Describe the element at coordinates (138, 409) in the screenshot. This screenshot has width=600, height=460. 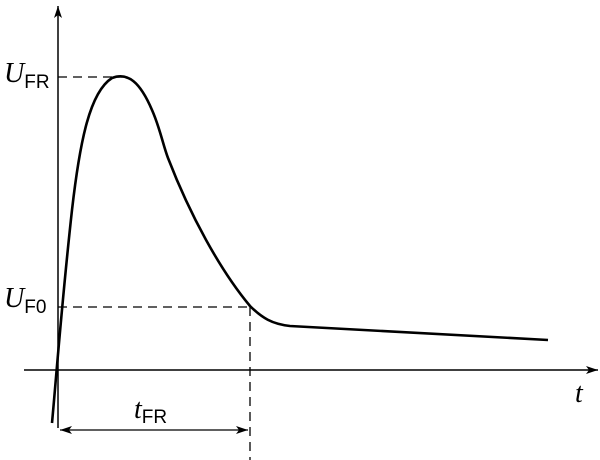
I see `symbol: t` at that location.